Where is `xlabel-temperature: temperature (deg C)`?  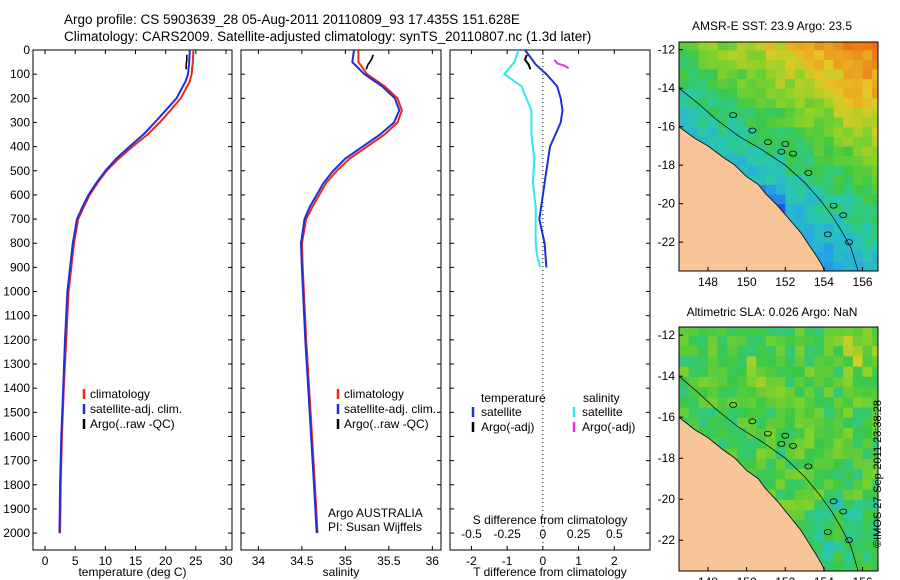 xlabel-temperature: temperature (deg C) is located at coordinates (132, 572).